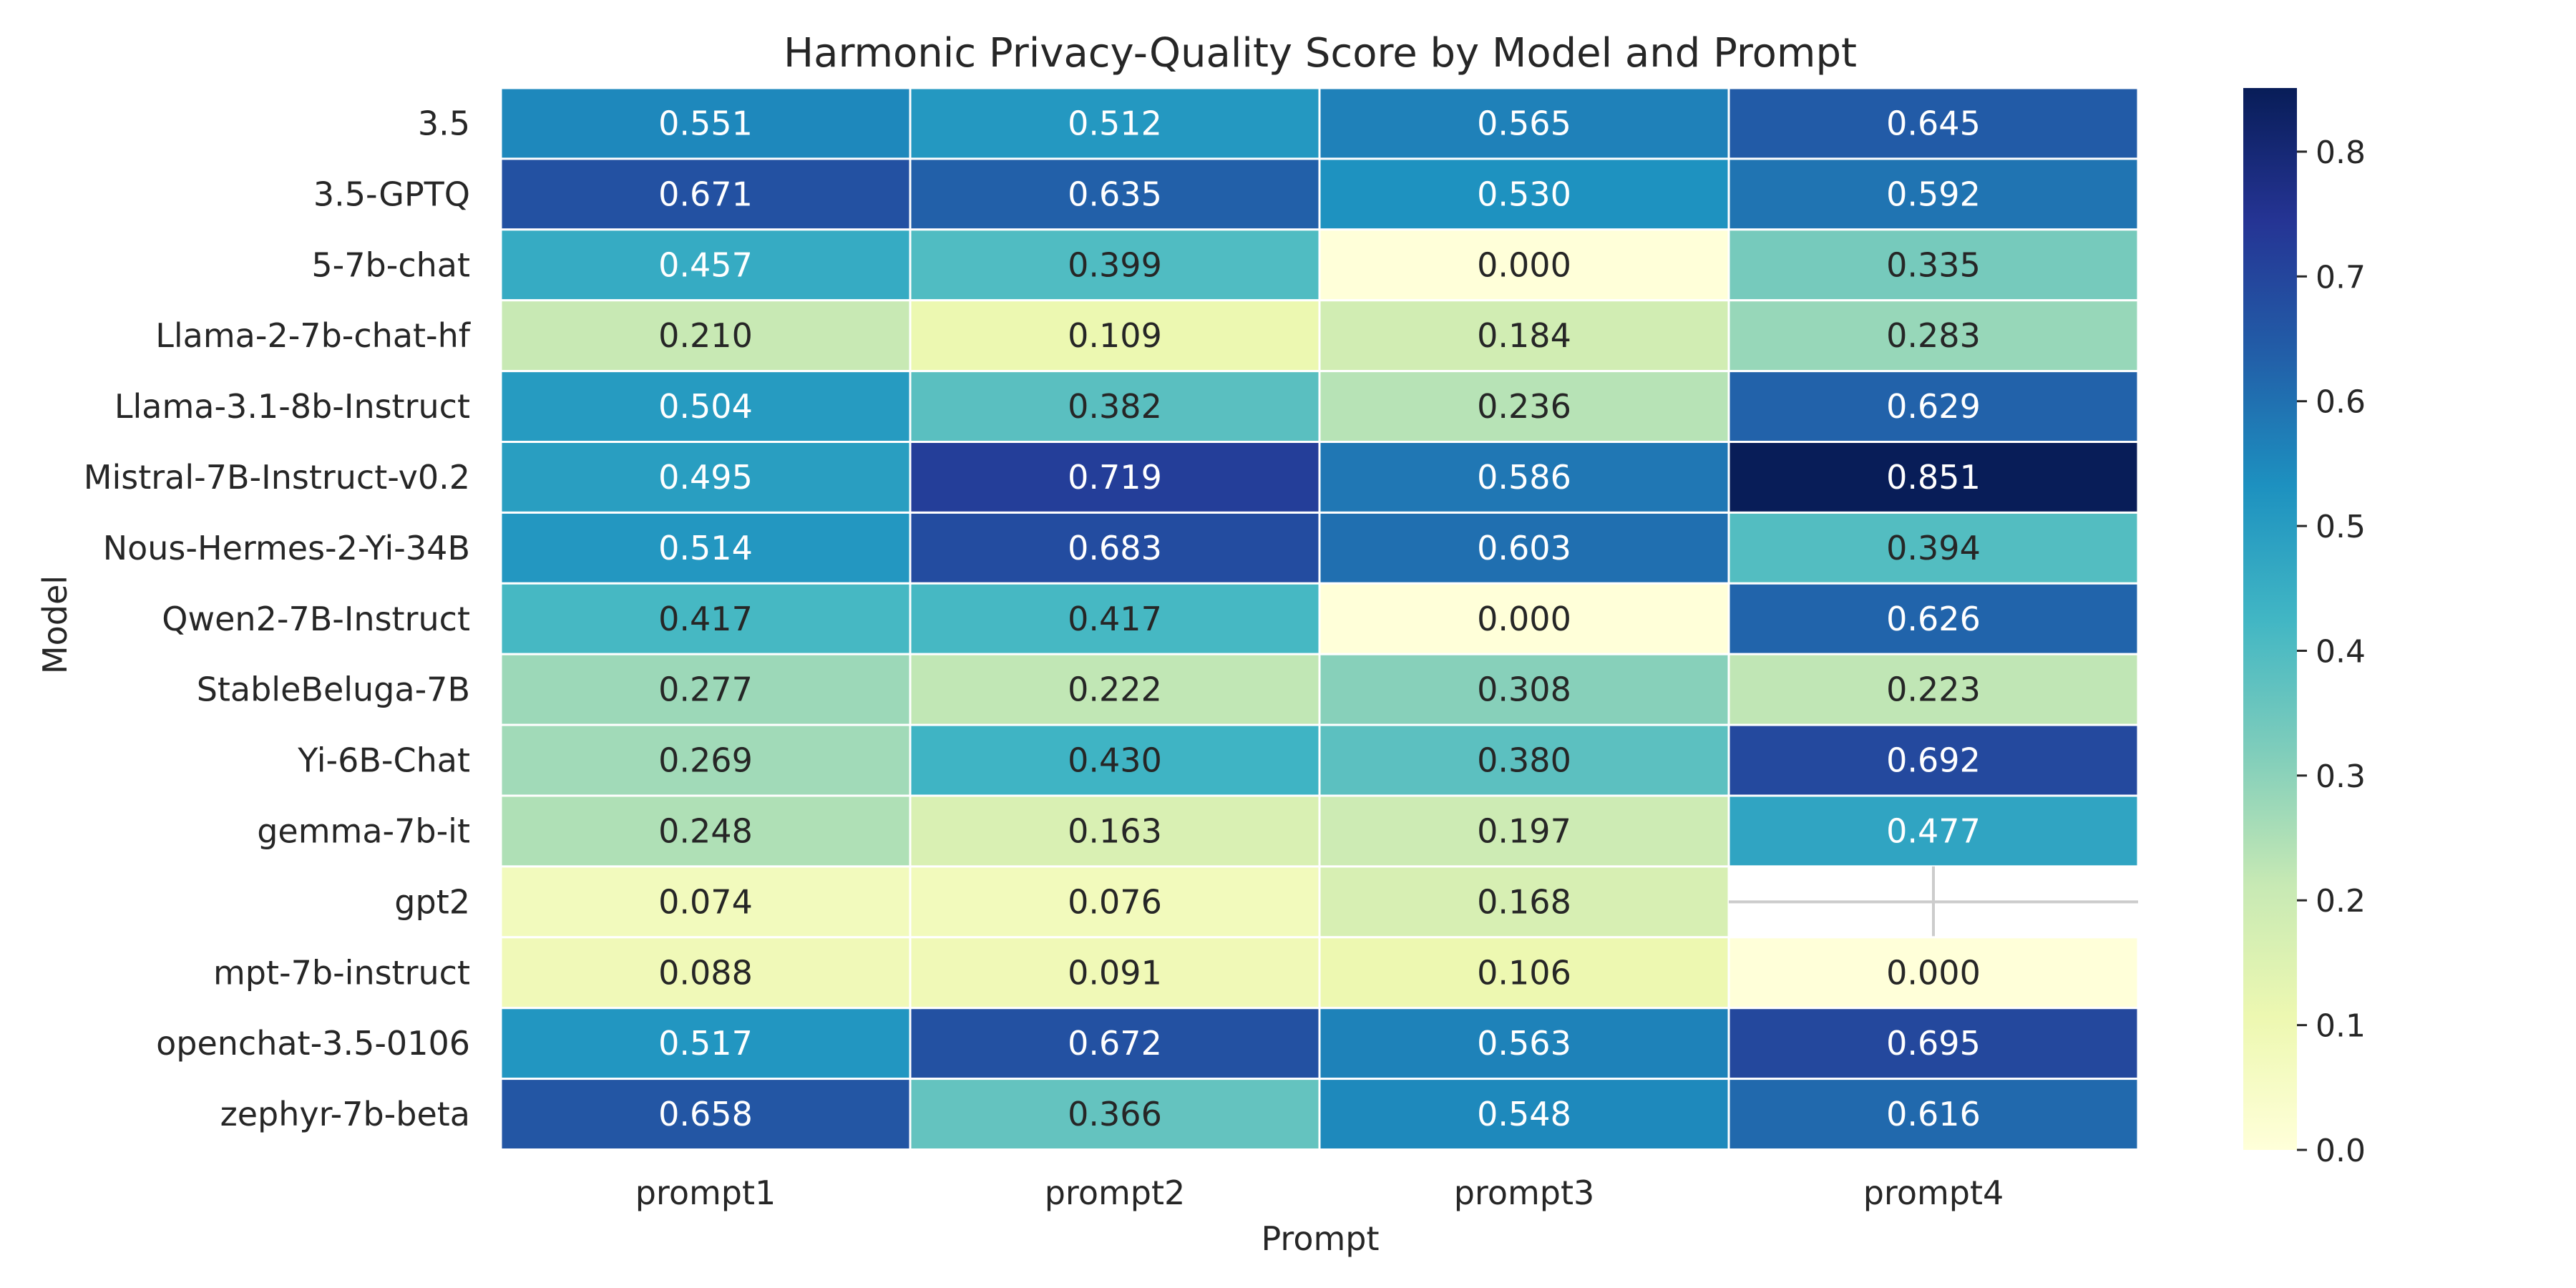 This screenshot has height=1288, width=2576. What do you see at coordinates (277, 478) in the screenshot?
I see `row-label: Mistral-7B-Instruct-v0.2` at bounding box center [277, 478].